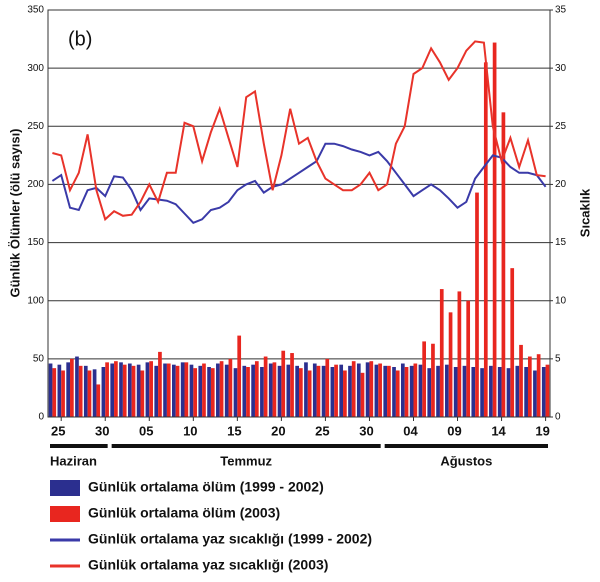  I want to click on x-tick-label: 19, so click(542, 430).